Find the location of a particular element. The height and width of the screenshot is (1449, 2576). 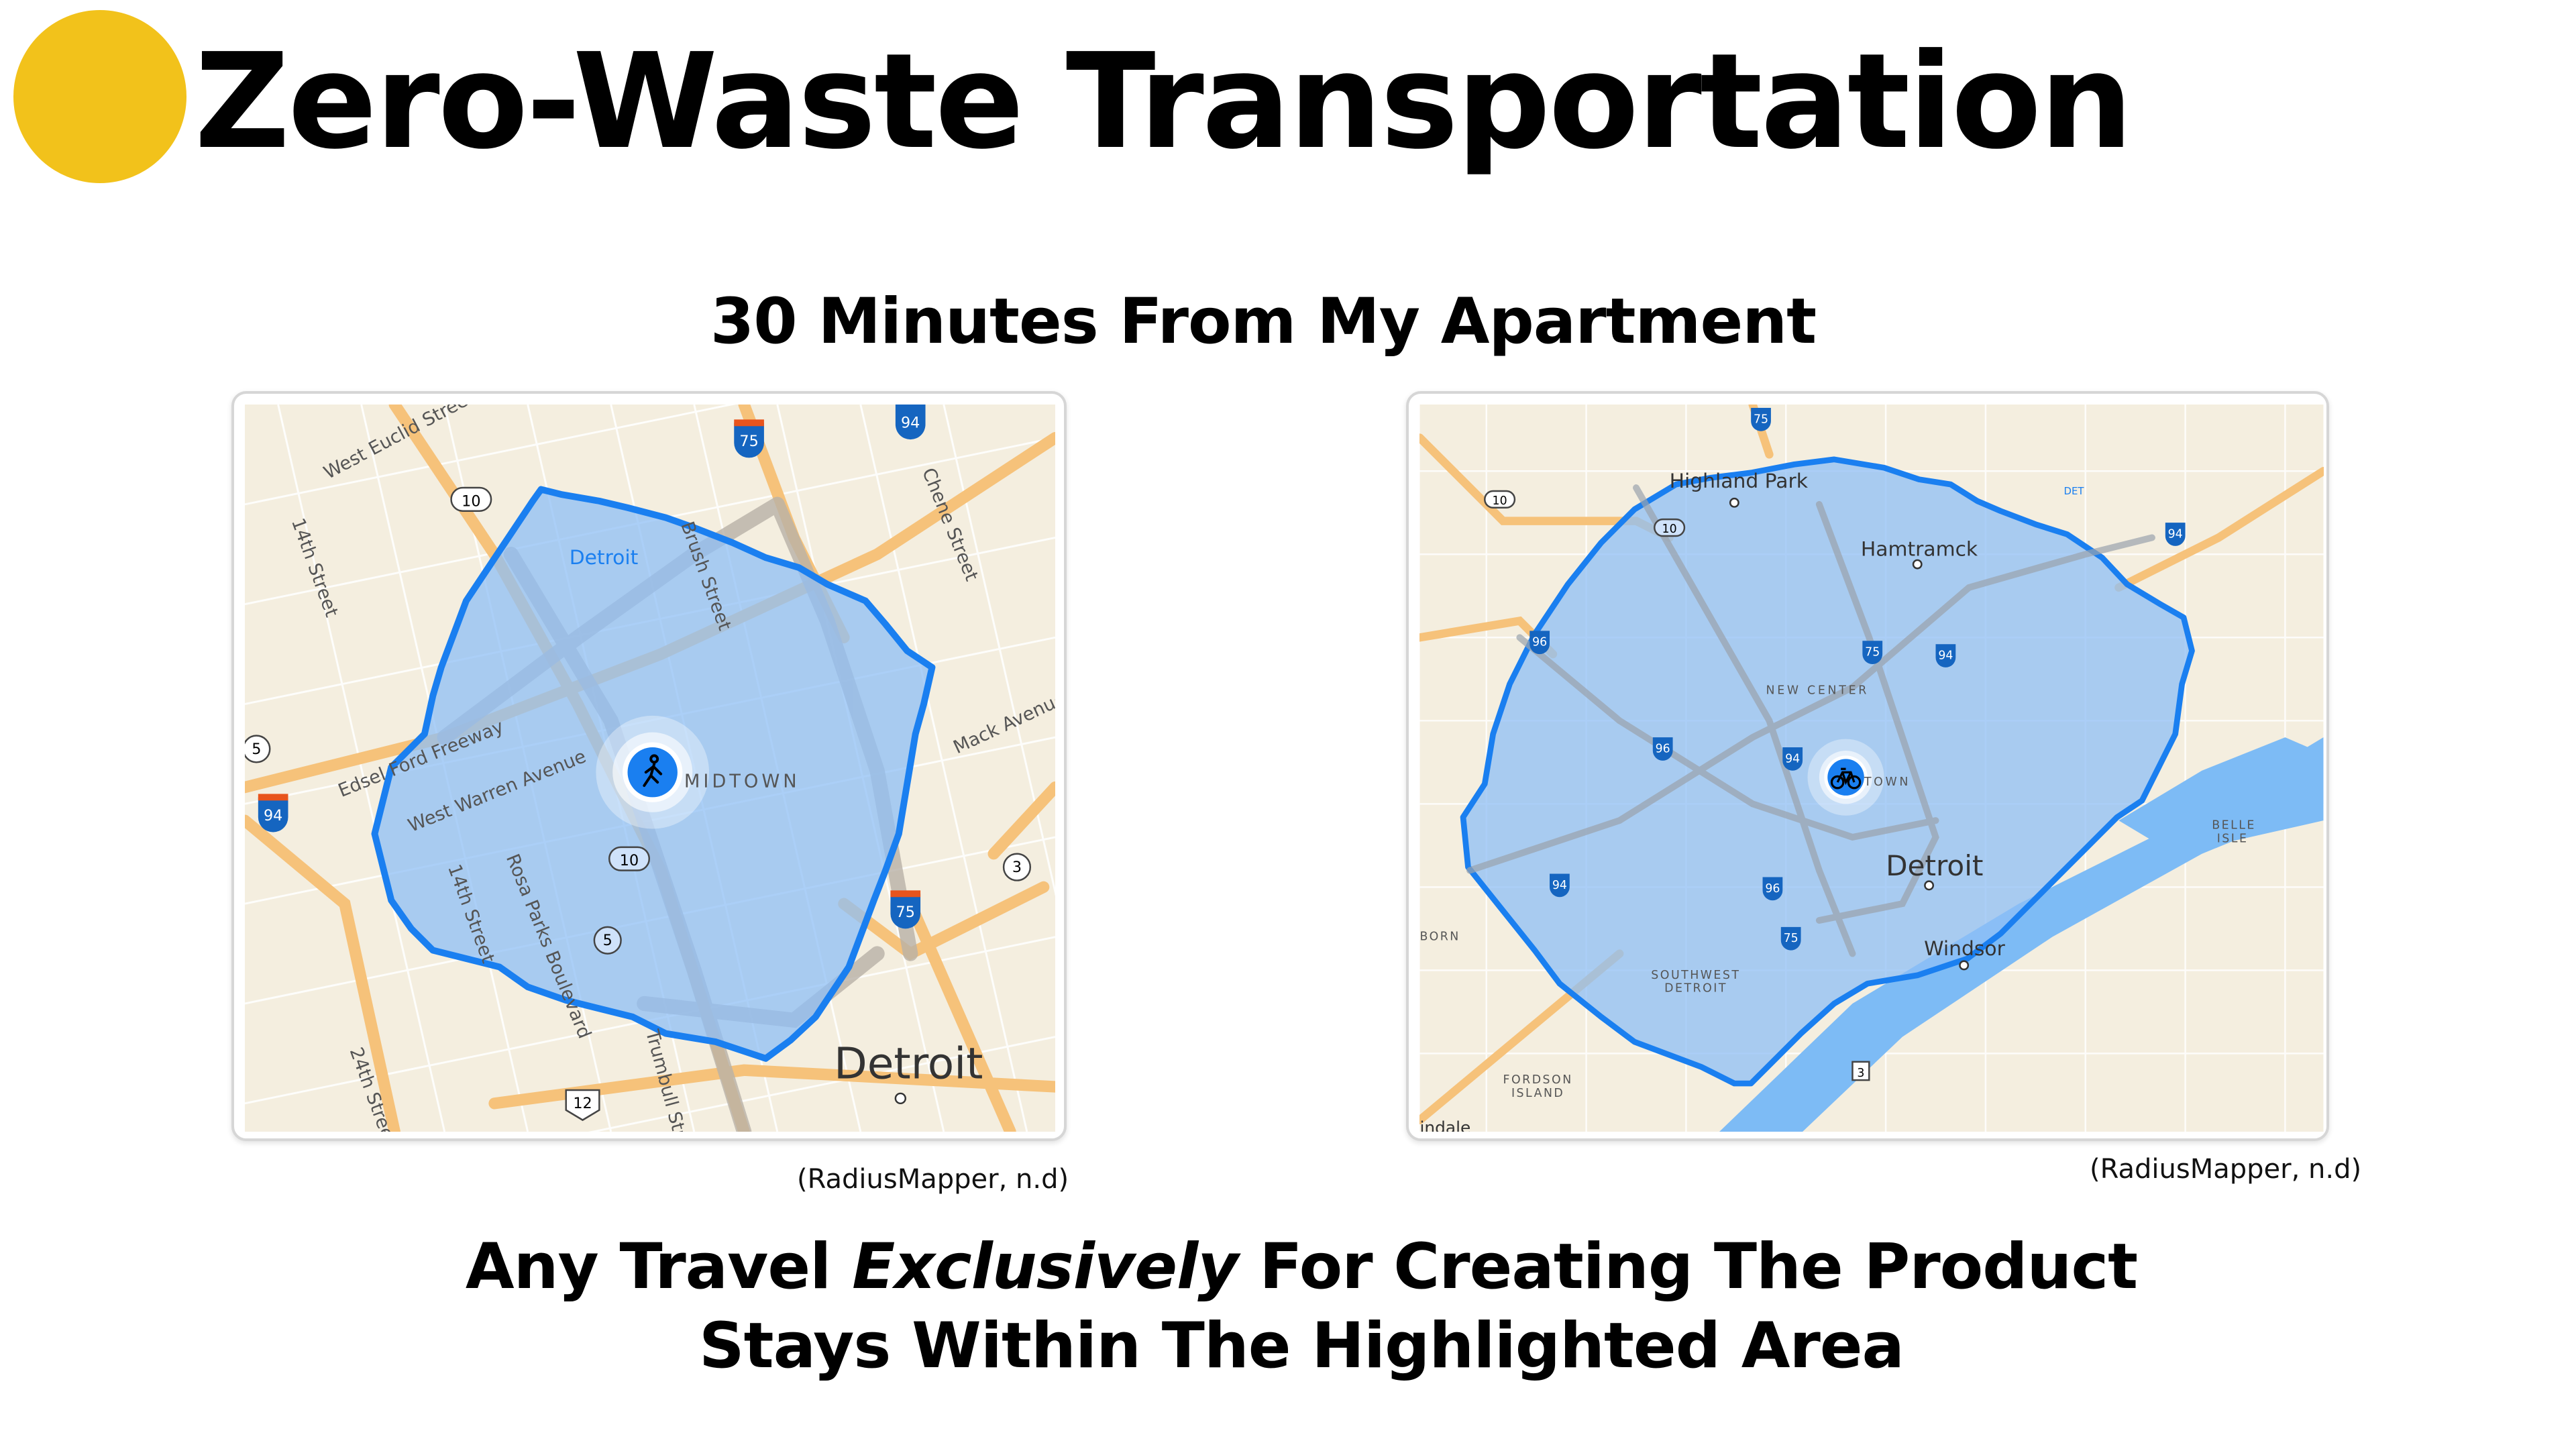

route-shield: 12 is located at coordinates (582, 1105).